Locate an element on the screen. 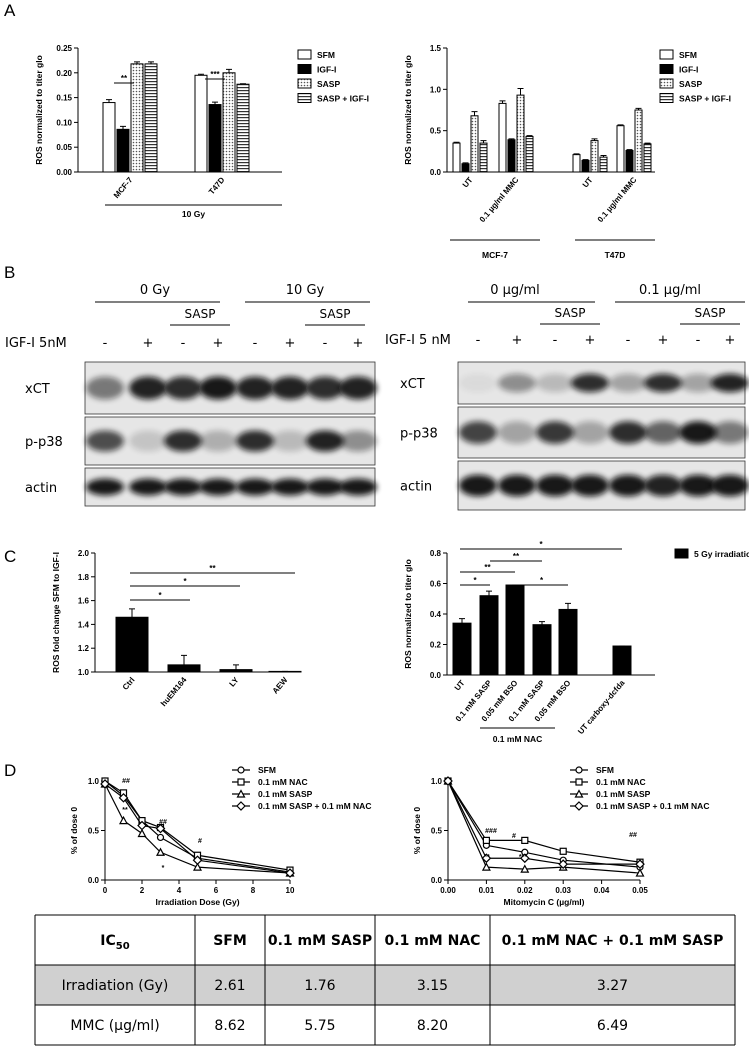  legend-label: 0.1 mM NAC is located at coordinates (621, 782).